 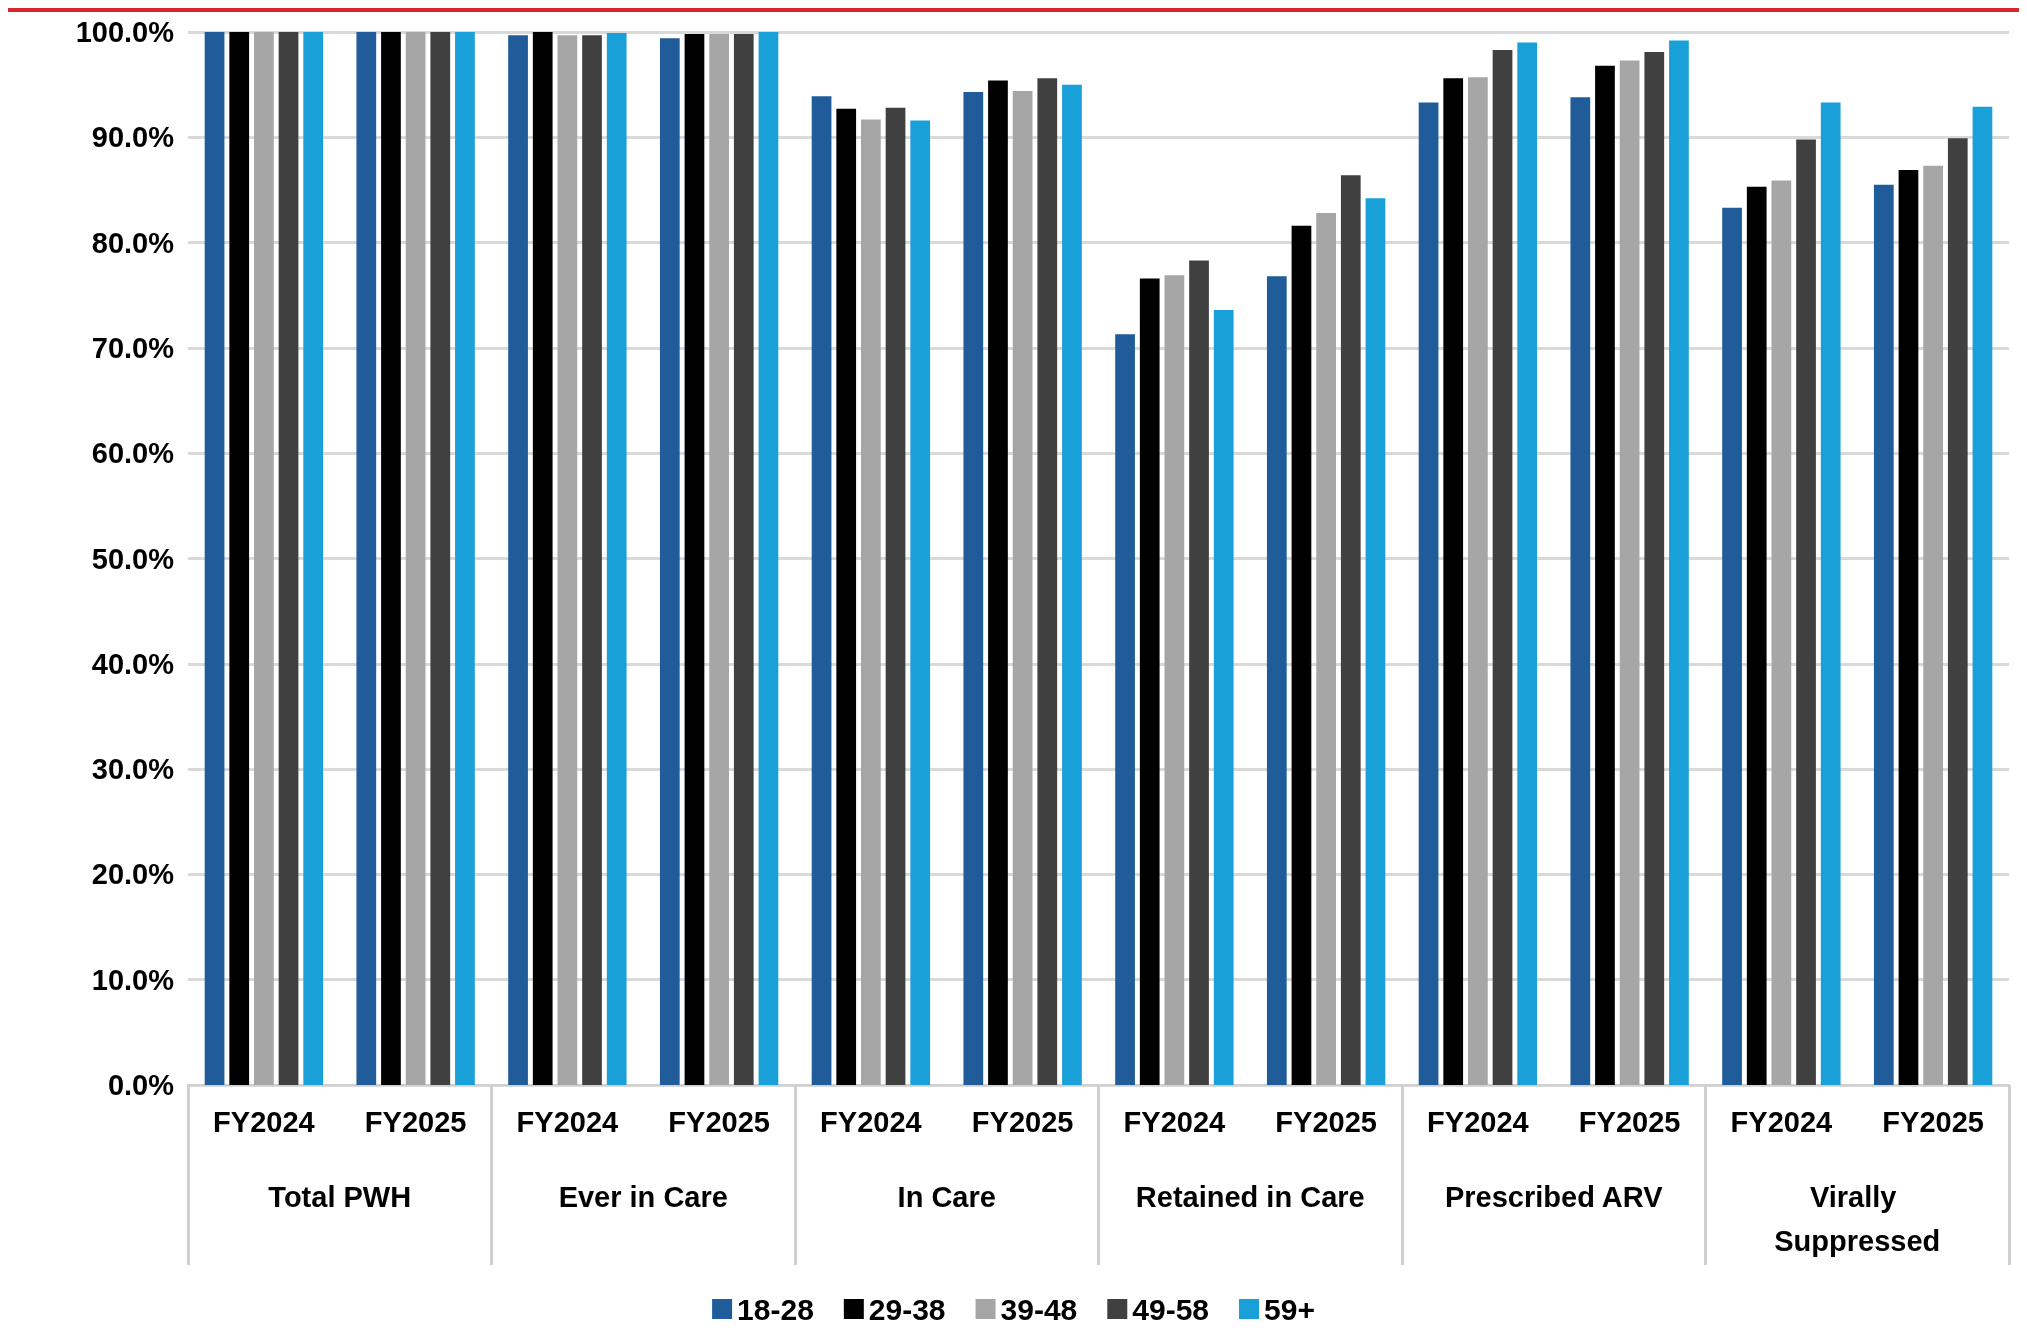 I want to click on legend-label: 29-38, so click(x=907, y=1309).